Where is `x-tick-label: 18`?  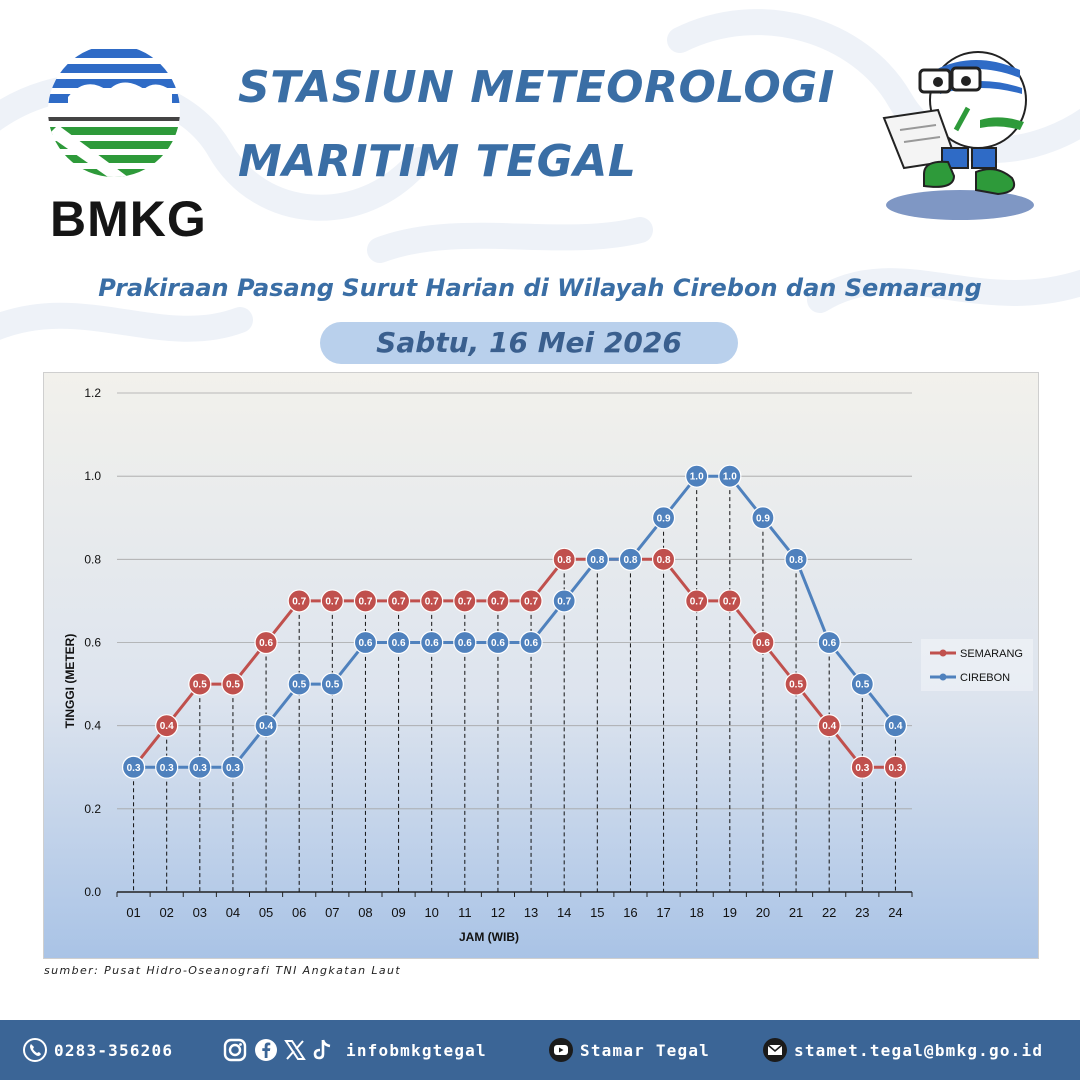
x-tick-label: 18 is located at coordinates (696, 912).